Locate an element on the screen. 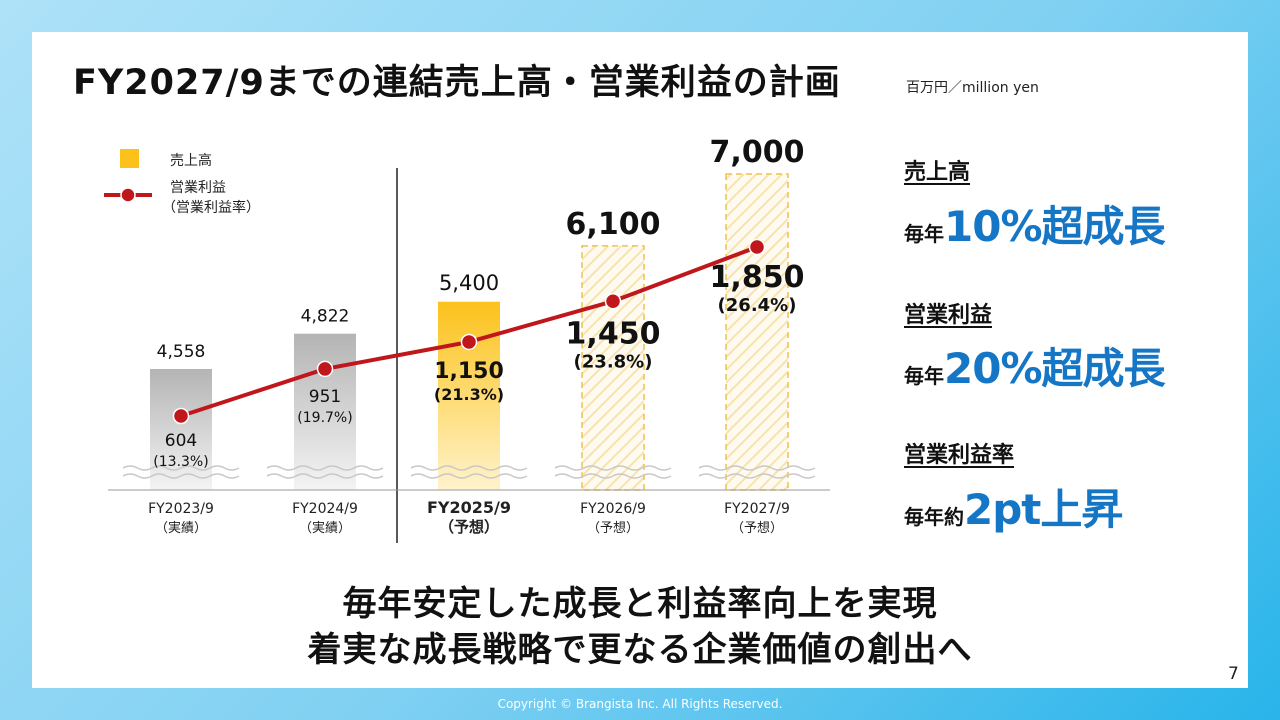 Image resolution: width=1280 pixels, height=720 pixels. profit-value-label: 951 is located at coordinates (325, 397).